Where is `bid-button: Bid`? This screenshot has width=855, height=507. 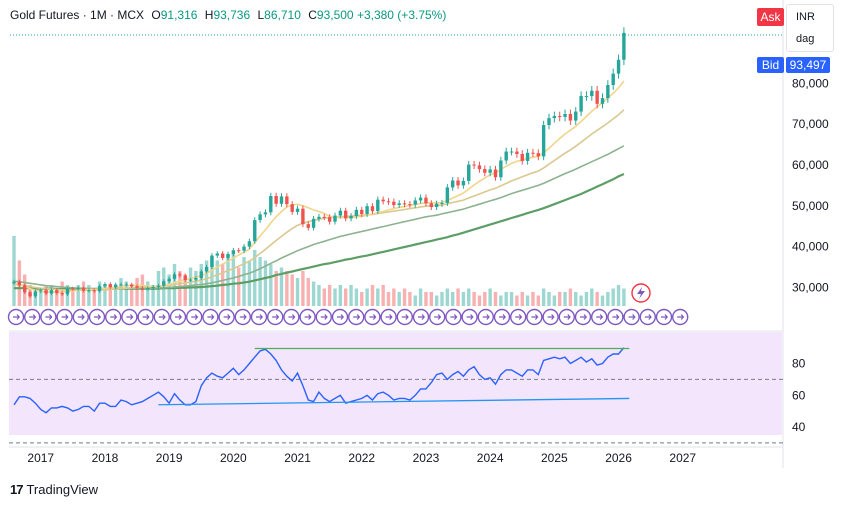 bid-button: Bid is located at coordinates (770, 65).